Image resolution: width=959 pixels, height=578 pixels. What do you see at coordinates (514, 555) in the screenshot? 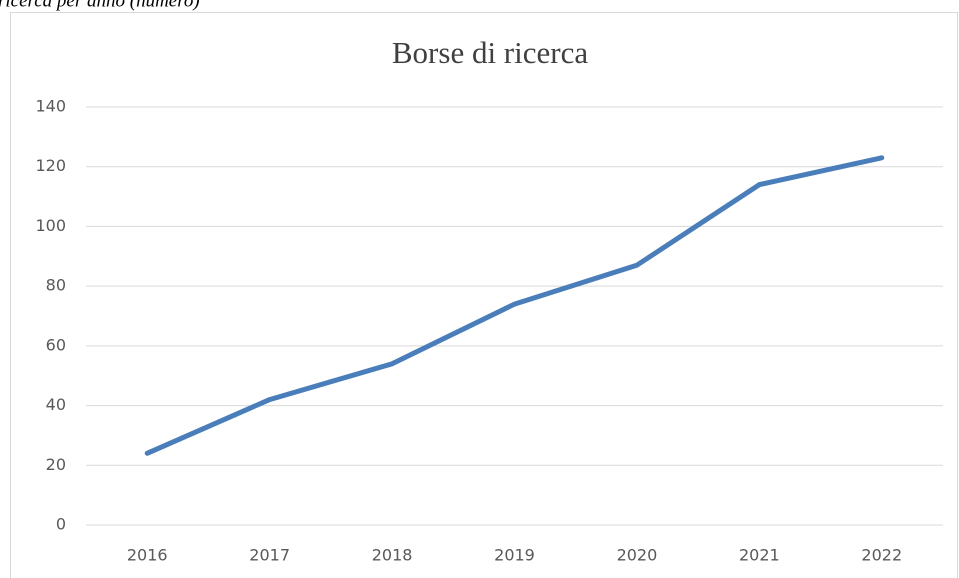
I see `x-tick-label: 2019` at bounding box center [514, 555].